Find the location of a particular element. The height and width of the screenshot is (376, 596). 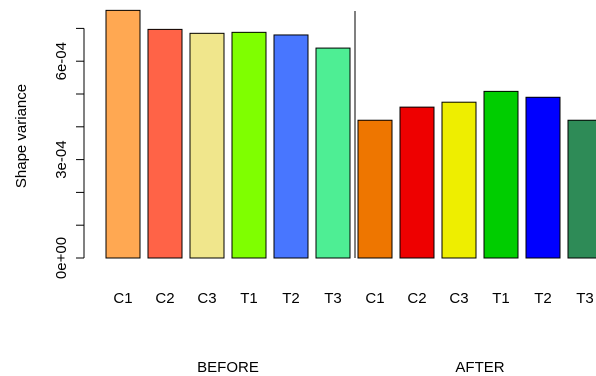

bar-after-t1 is located at coordinates (501, 174).